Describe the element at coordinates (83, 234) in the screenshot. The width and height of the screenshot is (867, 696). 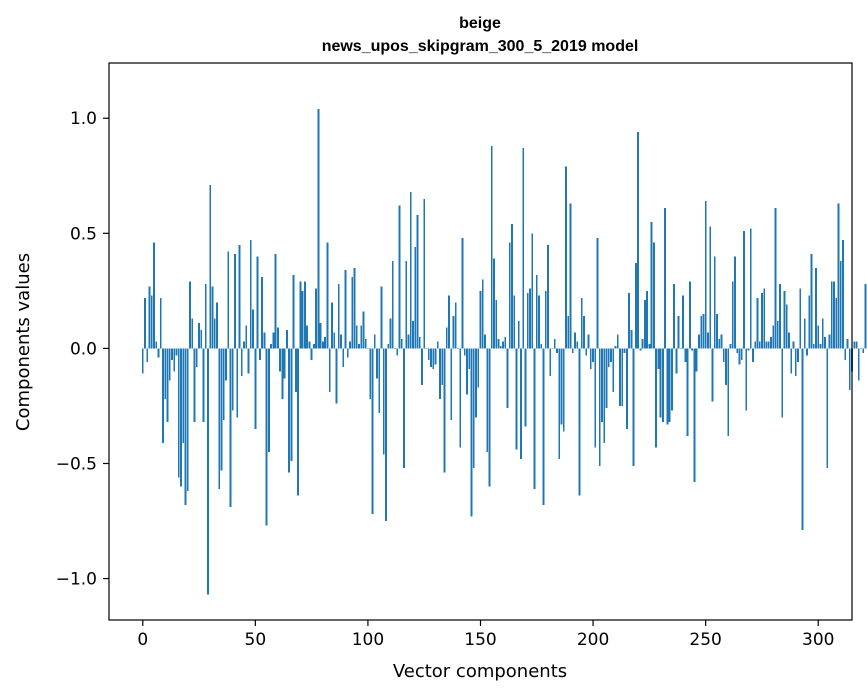
I see `y-tick-label: 0.5` at that location.